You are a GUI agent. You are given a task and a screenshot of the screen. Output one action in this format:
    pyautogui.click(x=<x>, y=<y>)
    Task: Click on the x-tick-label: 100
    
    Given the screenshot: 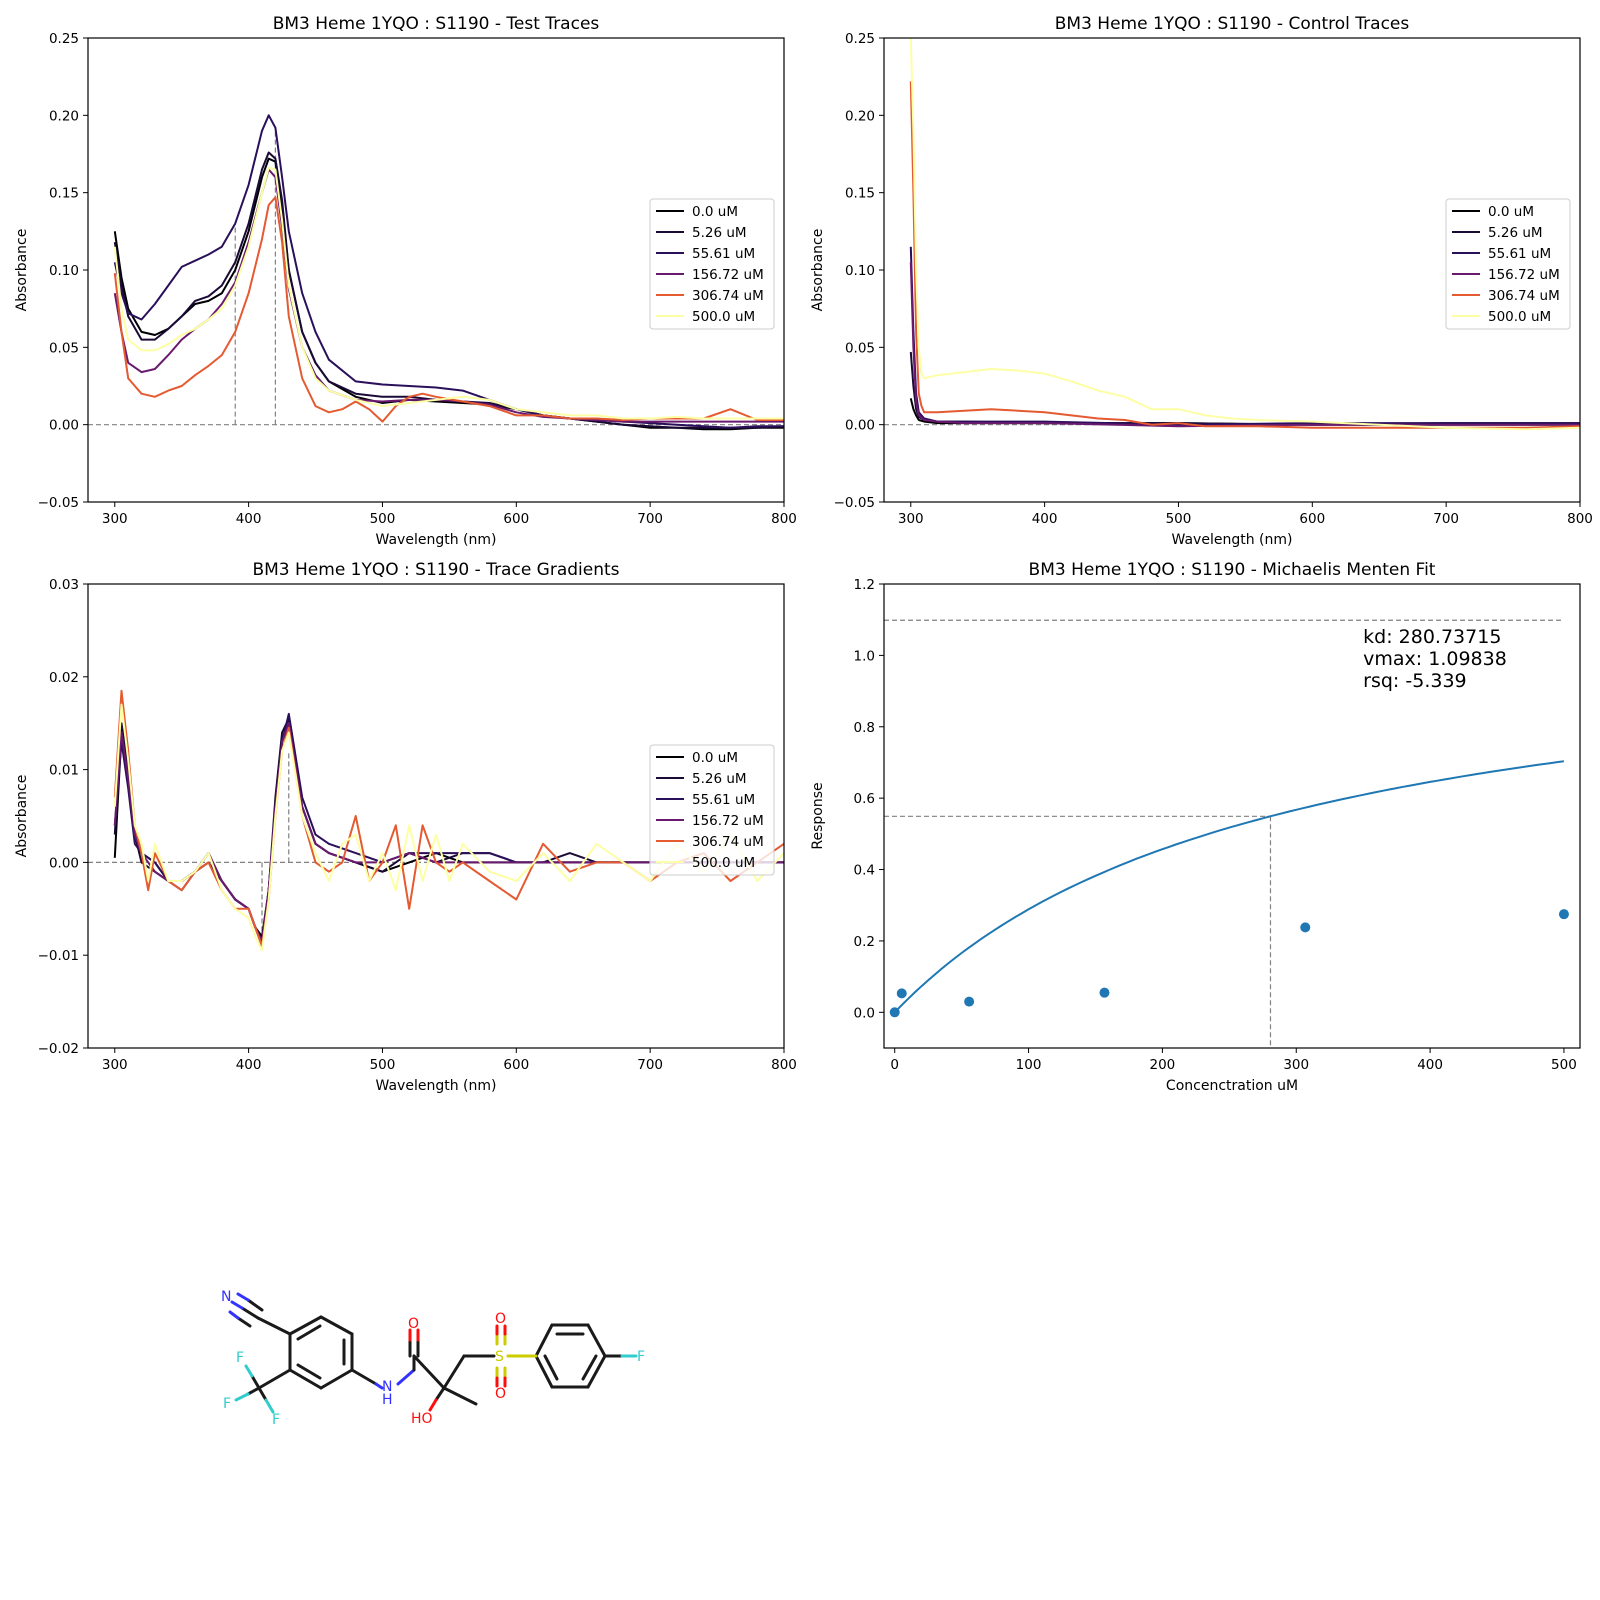 What is the action you would take?
    pyautogui.click(x=1029, y=1065)
    